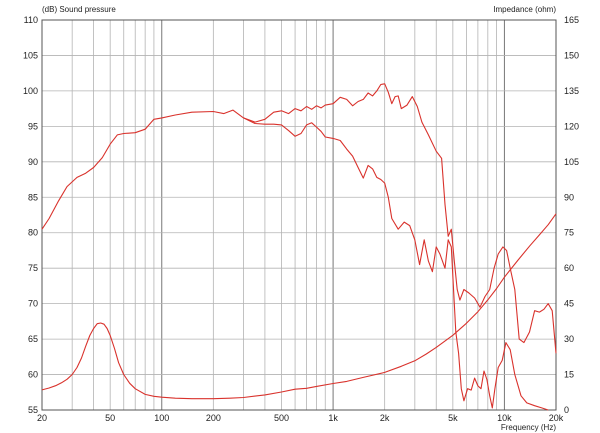 This screenshot has width=600, height=433. Describe the element at coordinates (556, 418) in the screenshot. I see `x-tick-label: 20k` at that location.